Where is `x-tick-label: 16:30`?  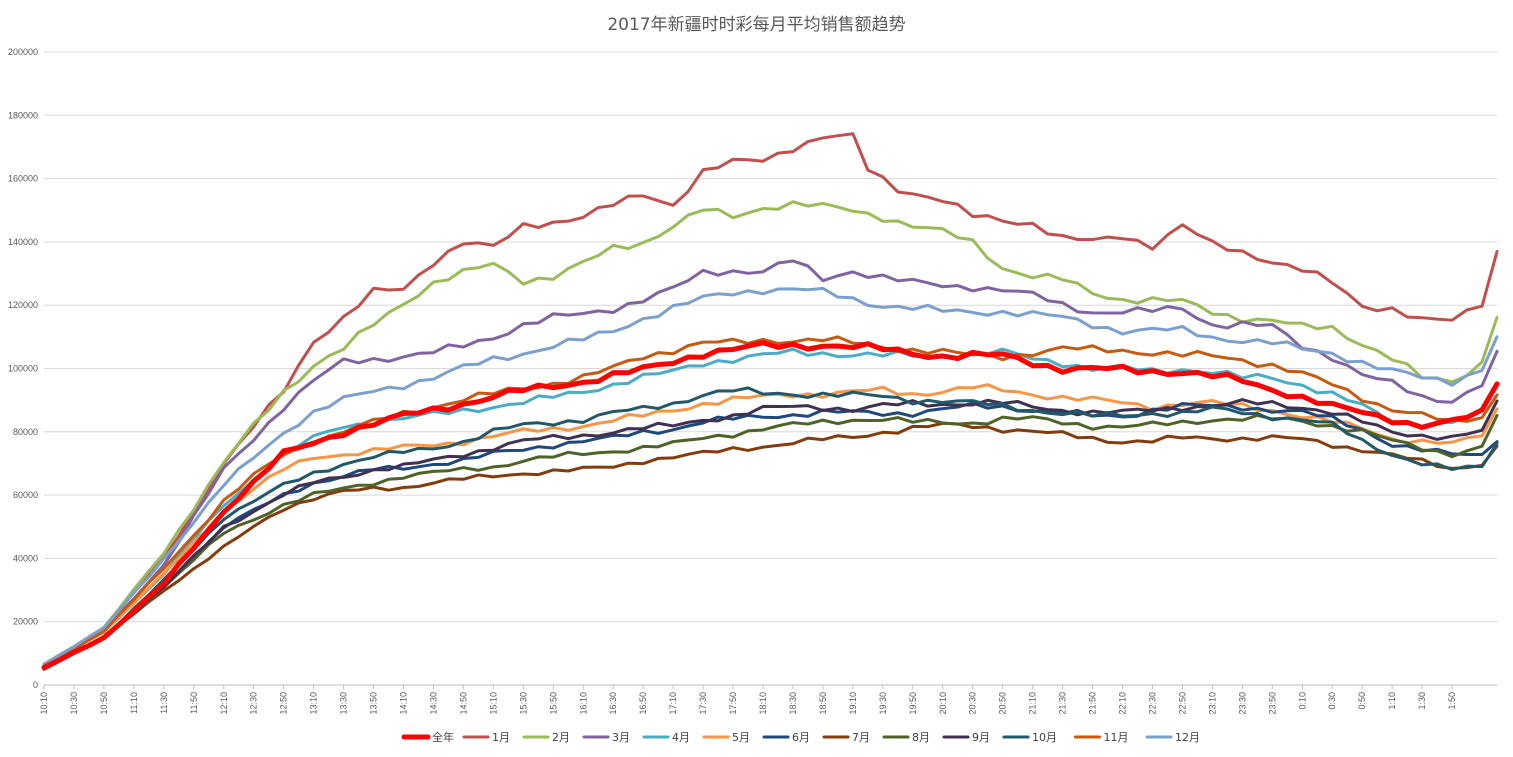 x-tick-label: 16:30 is located at coordinates (613, 703).